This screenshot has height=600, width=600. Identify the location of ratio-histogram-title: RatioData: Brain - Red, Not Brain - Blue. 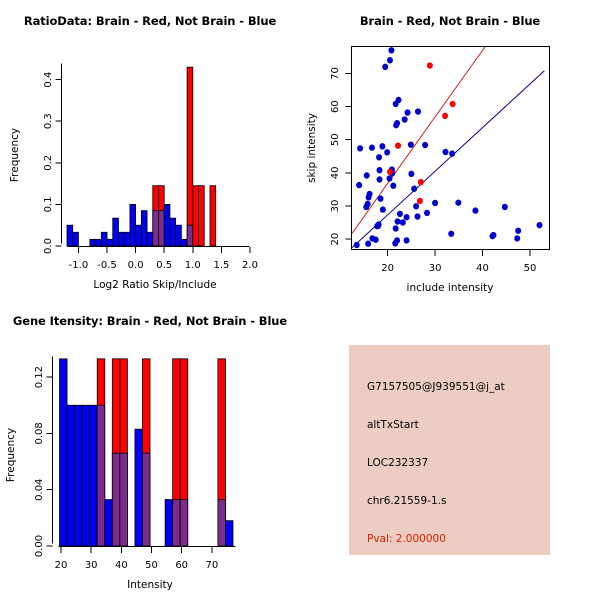
(150, 21).